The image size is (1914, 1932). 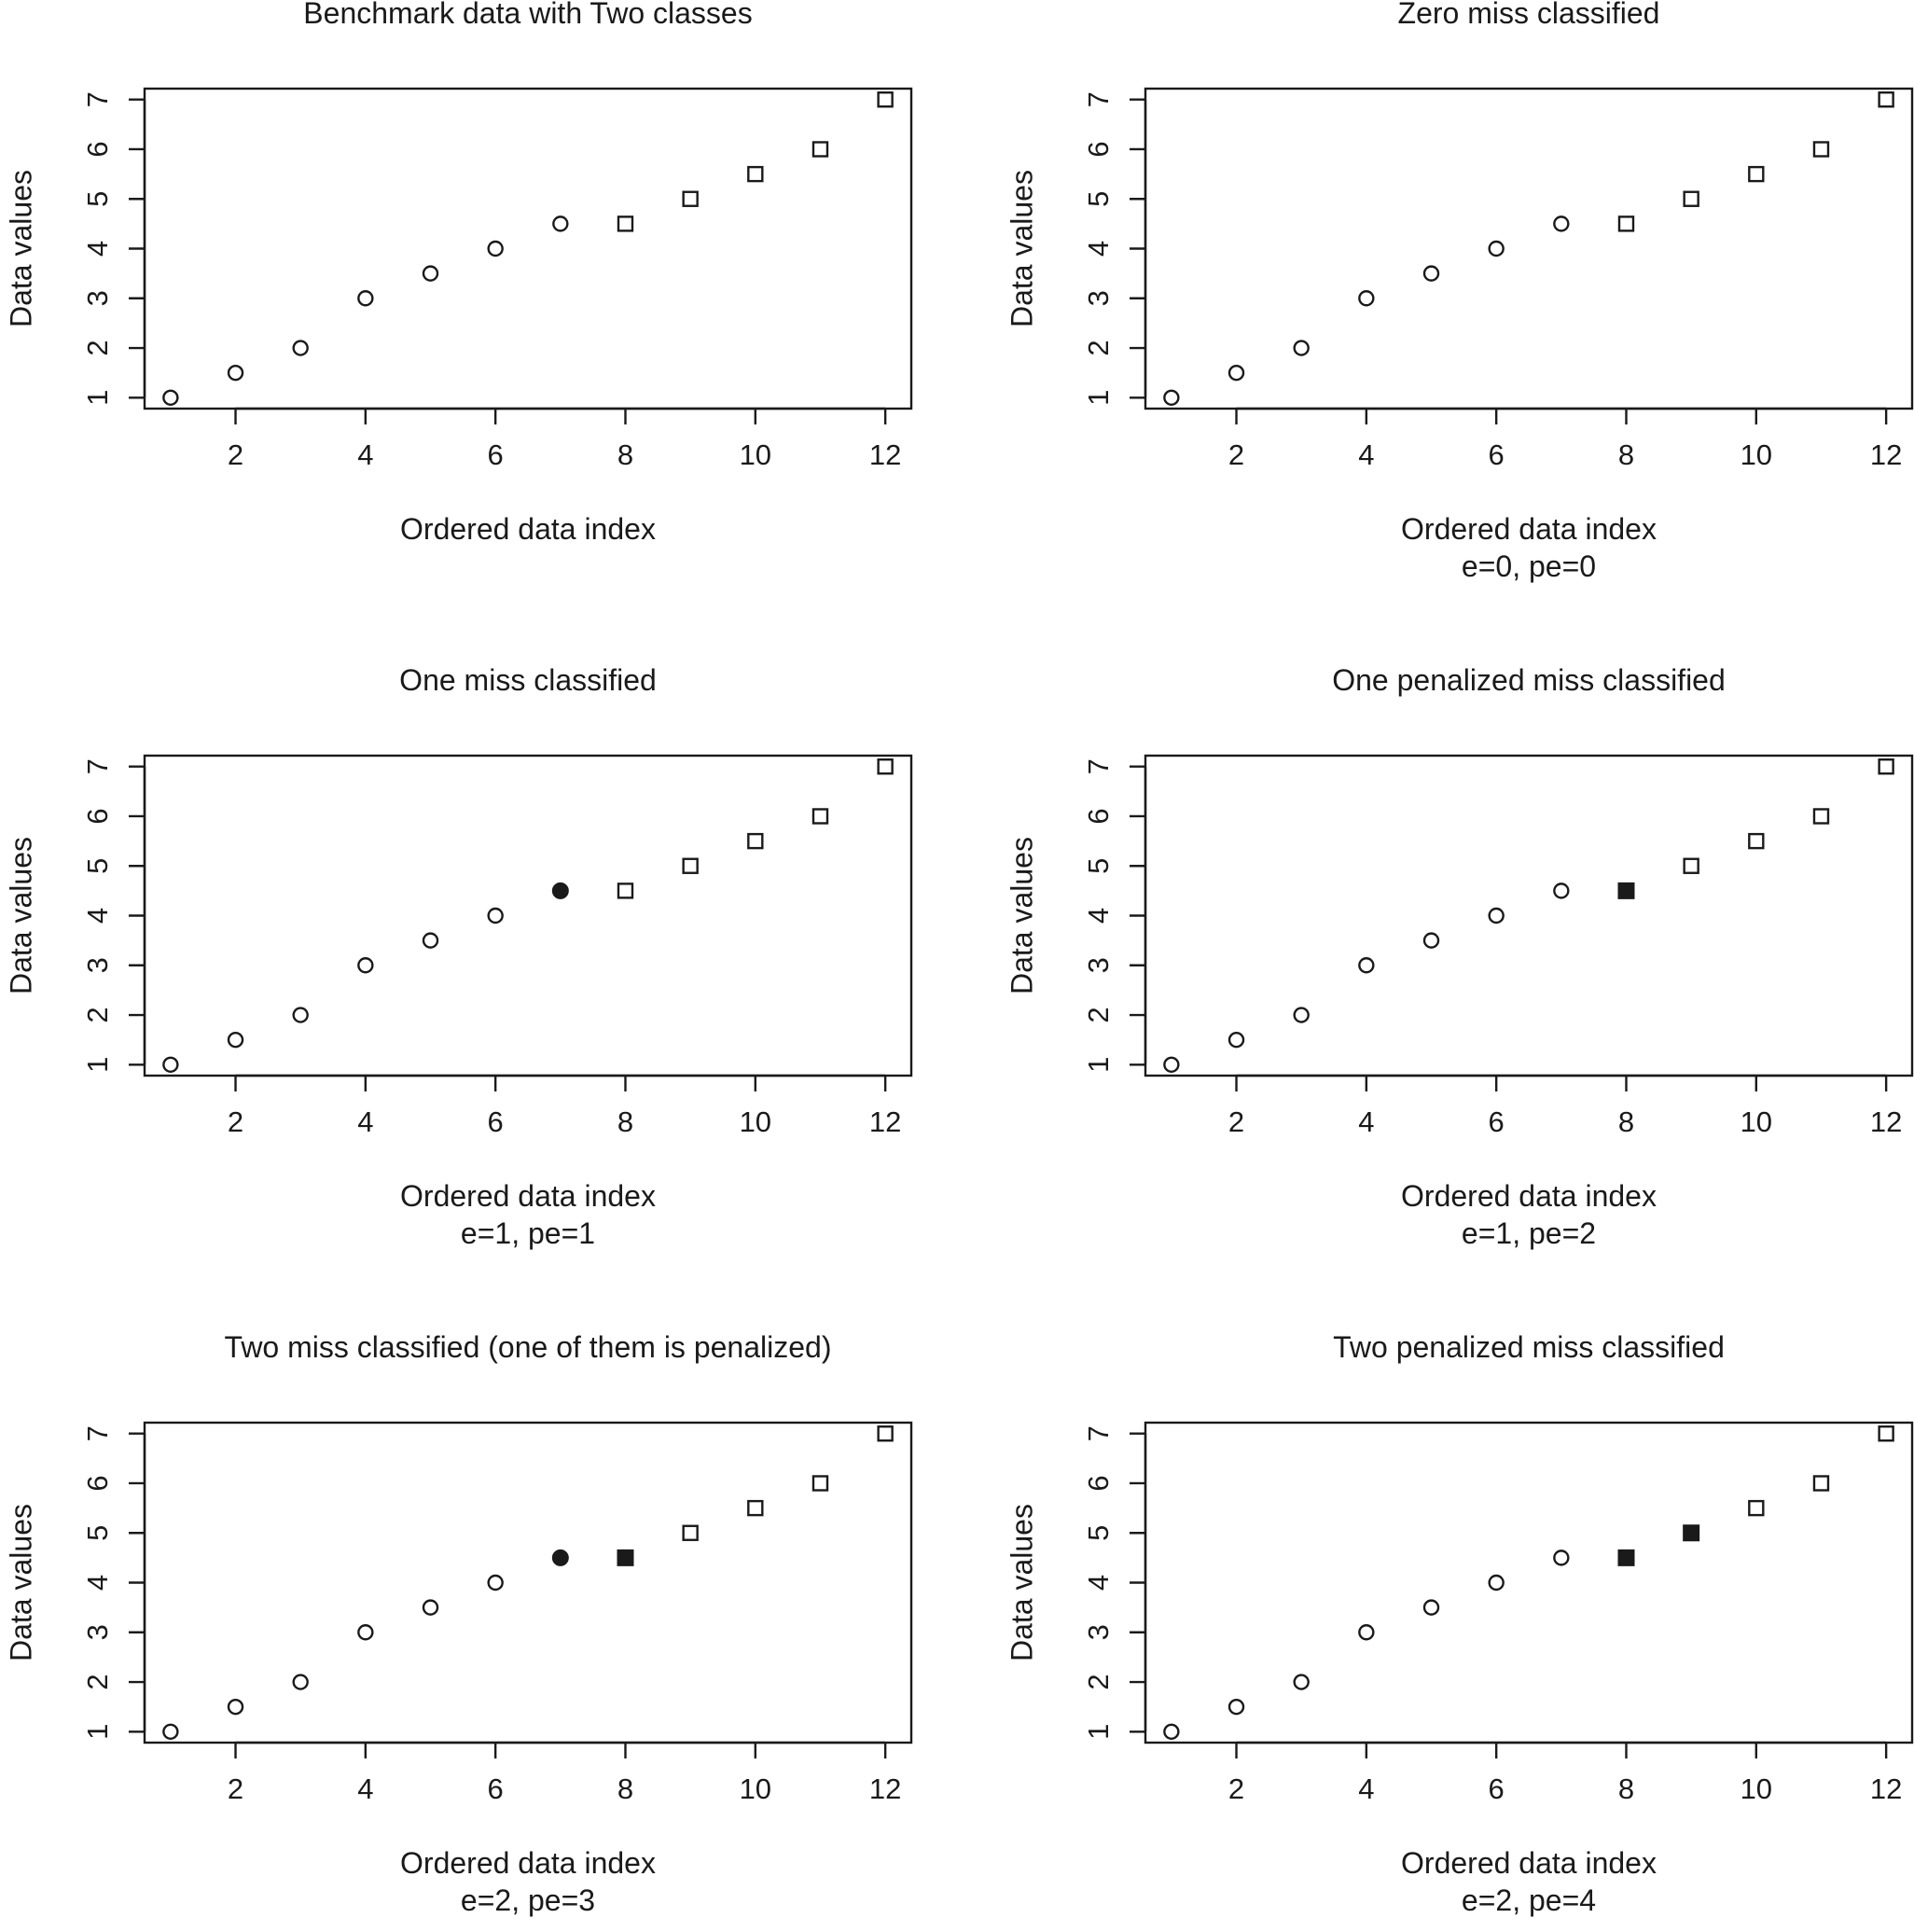 What do you see at coordinates (1529, 15) in the screenshot?
I see `chart-title: Zero miss classified` at bounding box center [1529, 15].